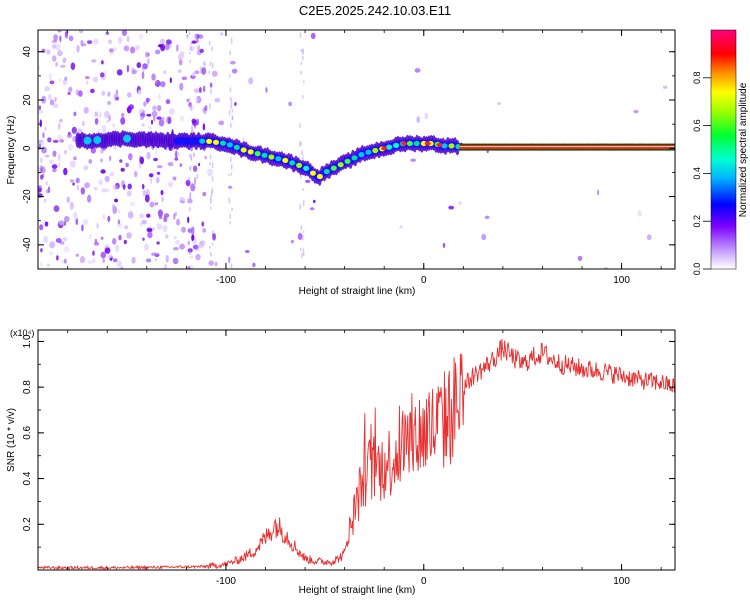  What do you see at coordinates (723, 149) in the screenshot?
I see `colorbar-gradient` at bounding box center [723, 149].